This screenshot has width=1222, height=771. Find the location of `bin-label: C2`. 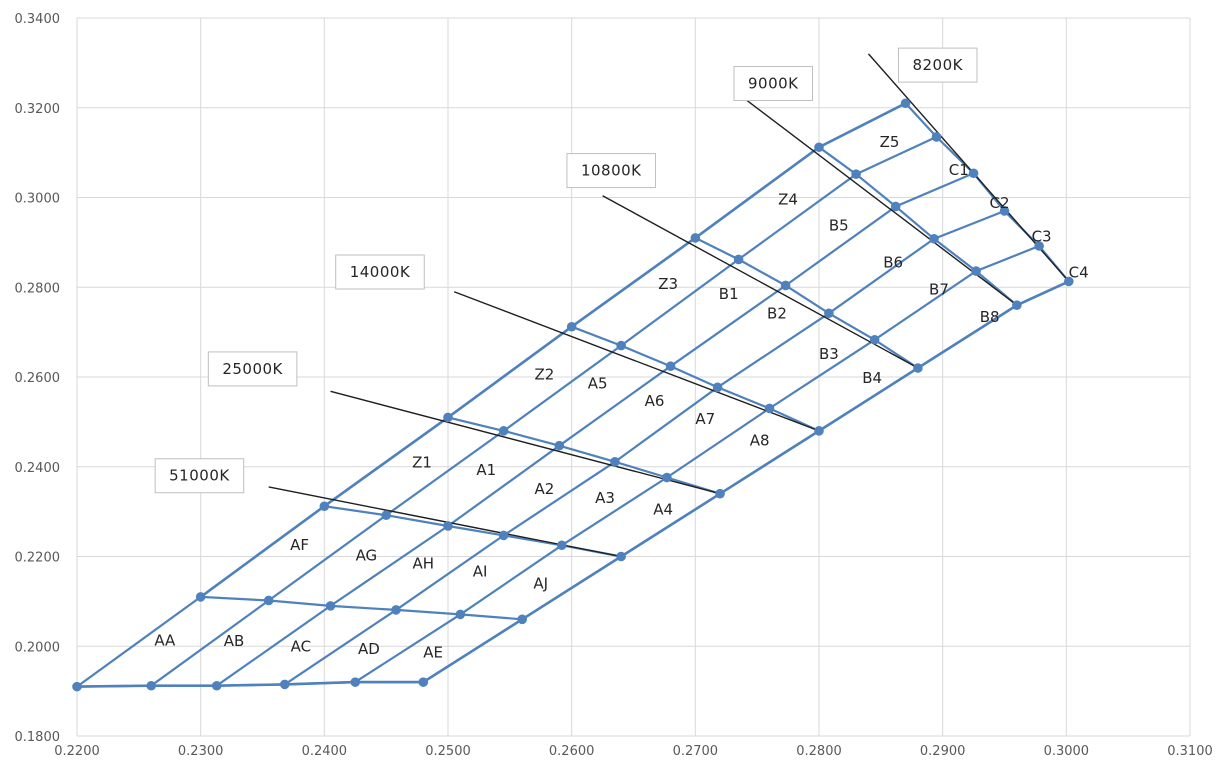

bin-label: C2 is located at coordinates (1000, 203).